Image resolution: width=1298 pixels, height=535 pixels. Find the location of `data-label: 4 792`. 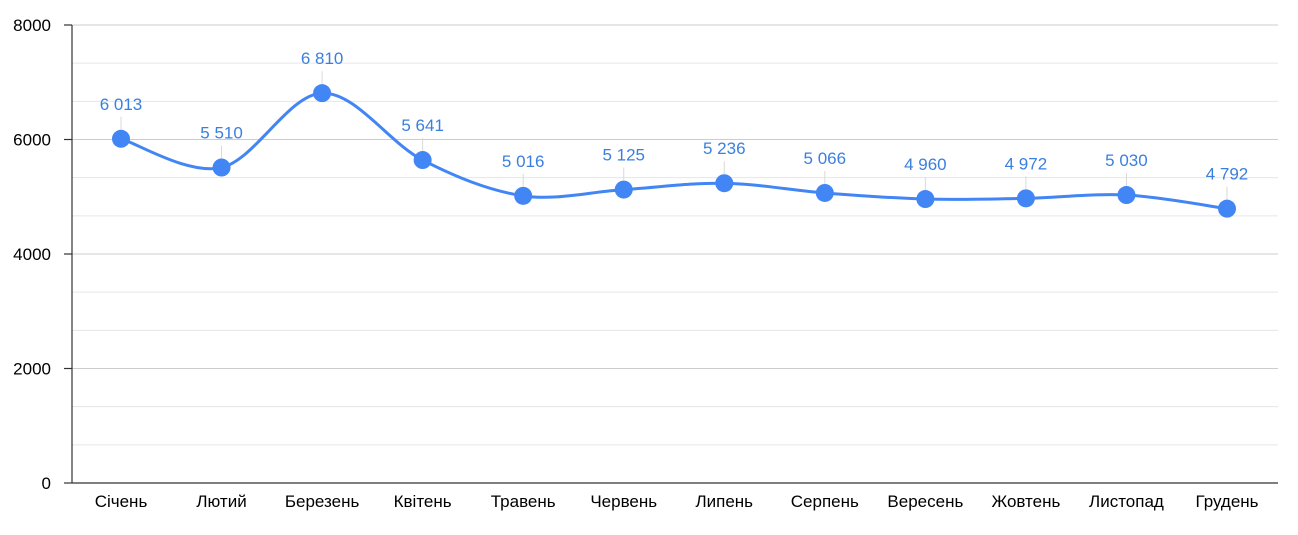

data-label: 4 792 is located at coordinates (1227, 174).